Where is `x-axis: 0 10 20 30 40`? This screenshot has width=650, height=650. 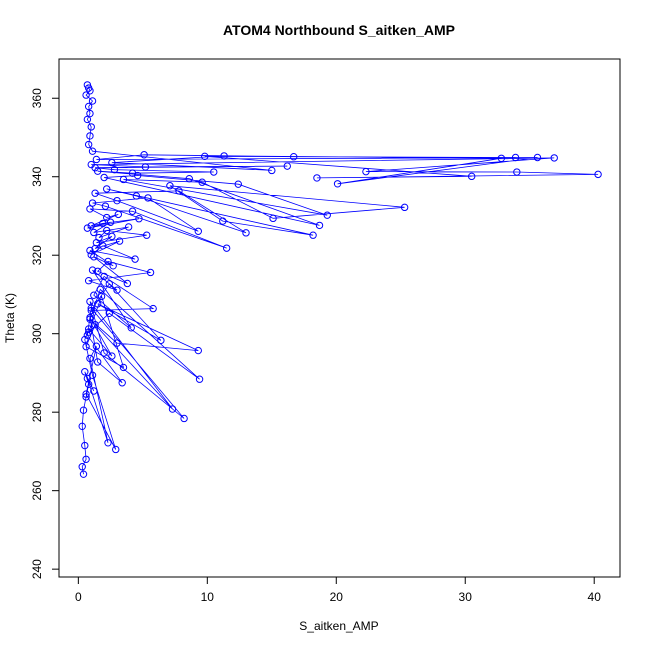 x-axis: 0 10 20 30 40 is located at coordinates (338, 590).